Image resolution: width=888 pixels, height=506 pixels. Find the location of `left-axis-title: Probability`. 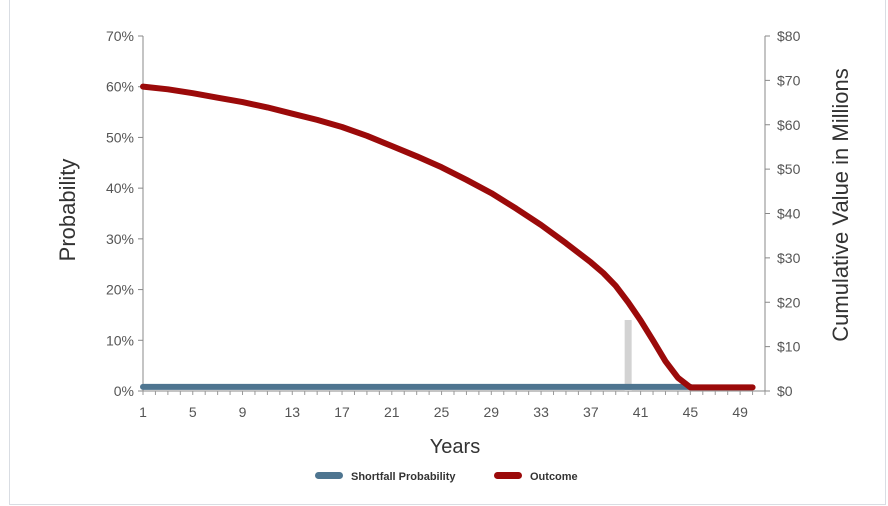

left-axis-title: Probability is located at coordinates (67, 210).